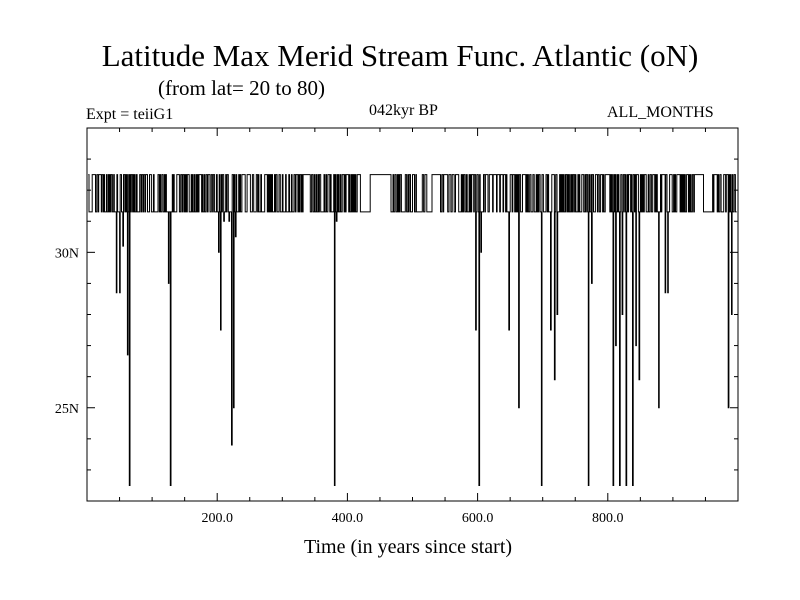 The height and width of the screenshot is (600, 800). I want to click on y-tick-label: 25N, so click(67, 409).